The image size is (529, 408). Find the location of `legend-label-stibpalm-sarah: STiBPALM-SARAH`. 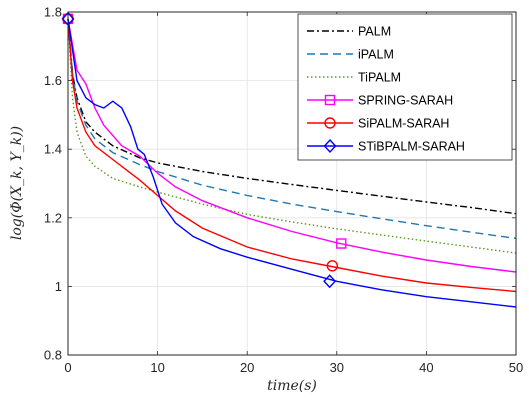

legend-label-stibpalm-sarah: STiBPALM-SARAH is located at coordinates (411, 147).